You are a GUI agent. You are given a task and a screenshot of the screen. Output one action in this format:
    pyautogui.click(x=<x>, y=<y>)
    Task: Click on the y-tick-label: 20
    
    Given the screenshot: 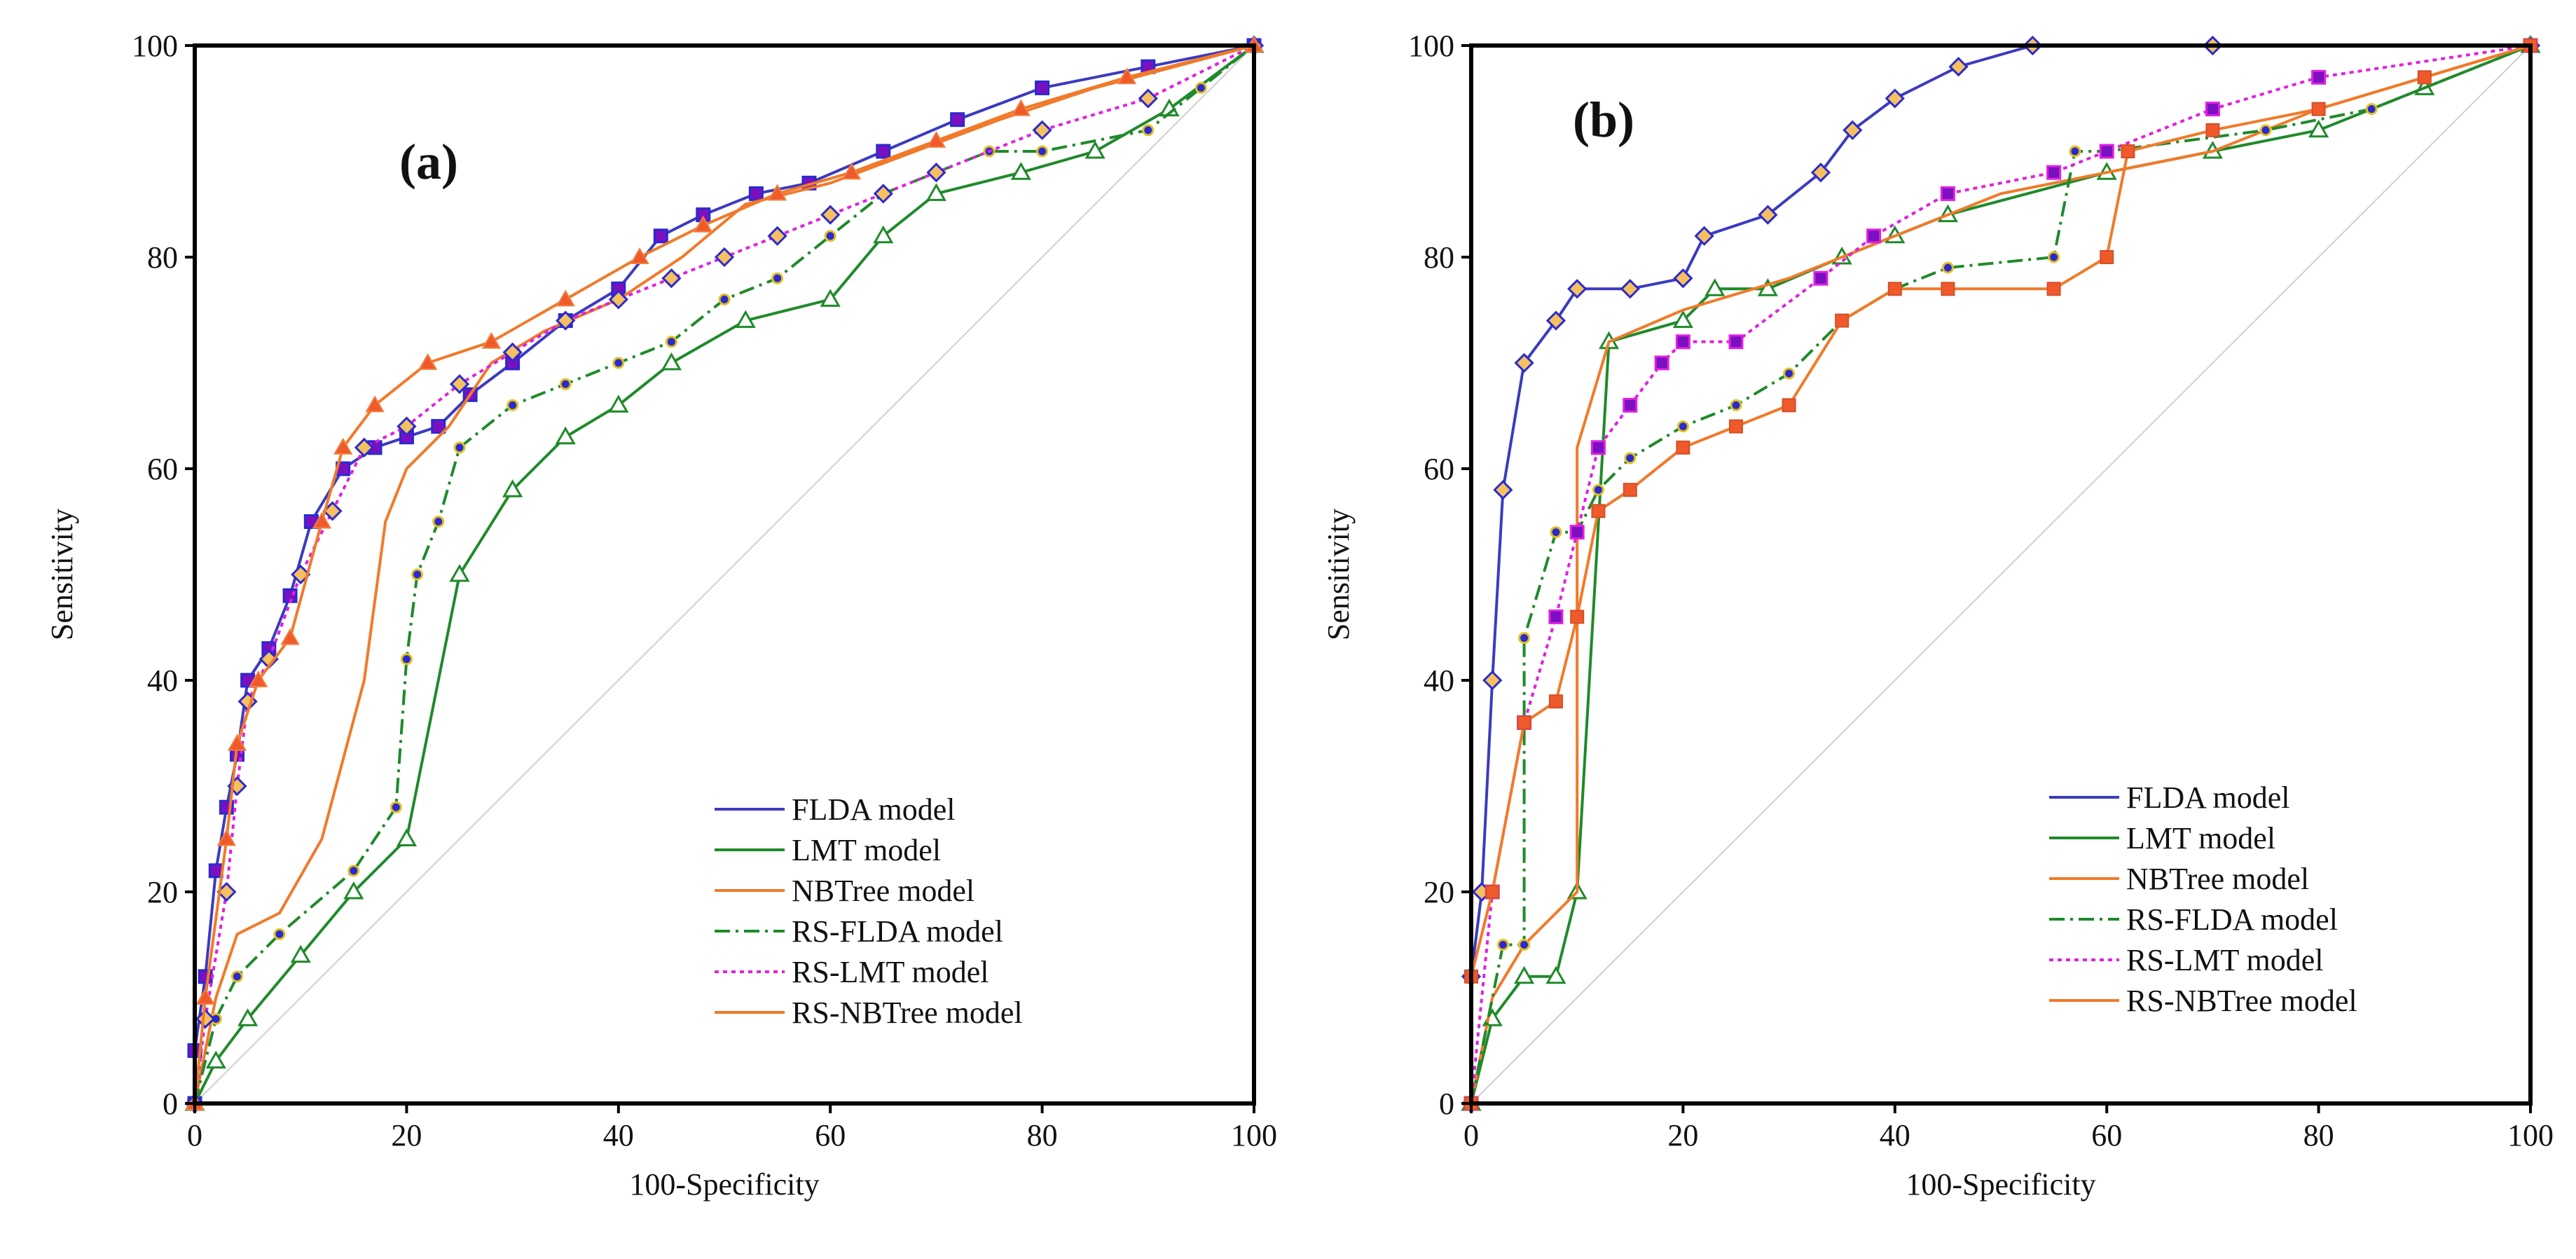 What is the action you would take?
    pyautogui.click(x=162, y=892)
    